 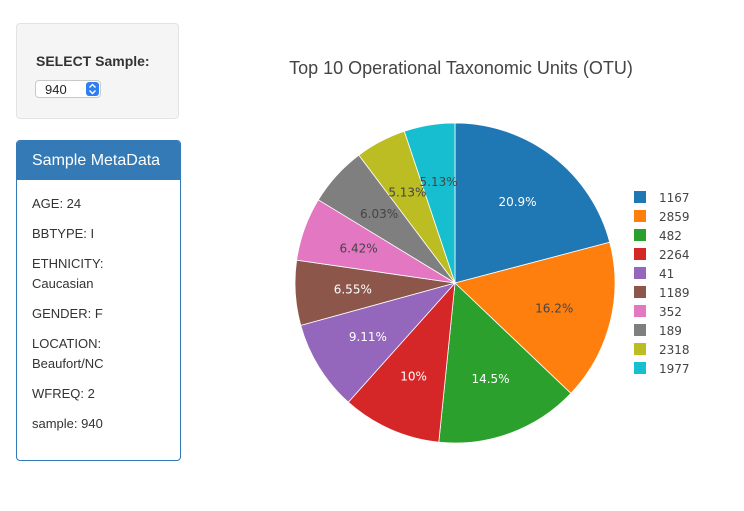 I want to click on slice-label-1167: 20.9%, so click(x=517, y=202).